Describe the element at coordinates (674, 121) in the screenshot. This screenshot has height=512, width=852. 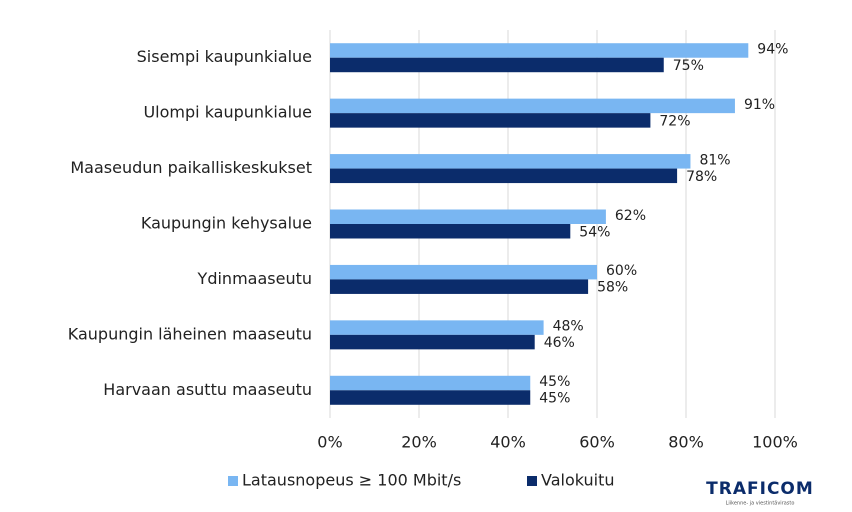
I see `data-label: 72%` at that location.